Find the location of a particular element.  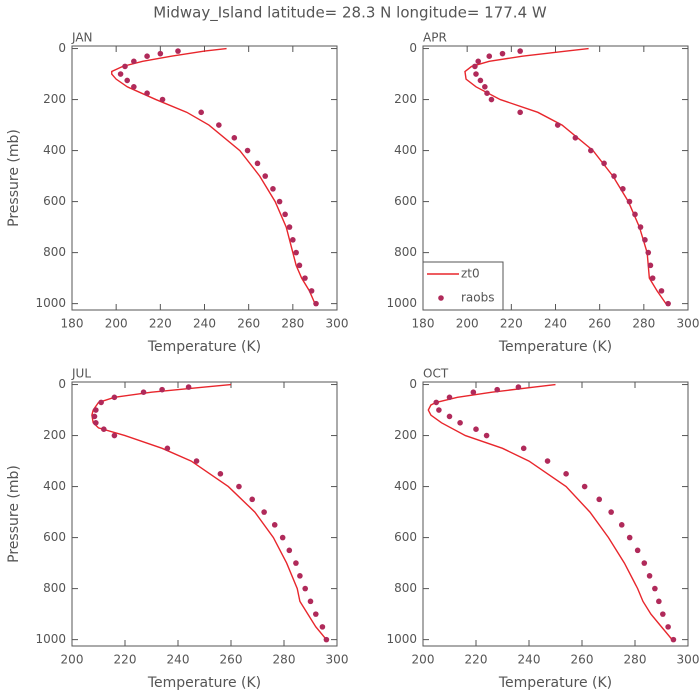

panel-label: JUL is located at coordinates (81, 374).